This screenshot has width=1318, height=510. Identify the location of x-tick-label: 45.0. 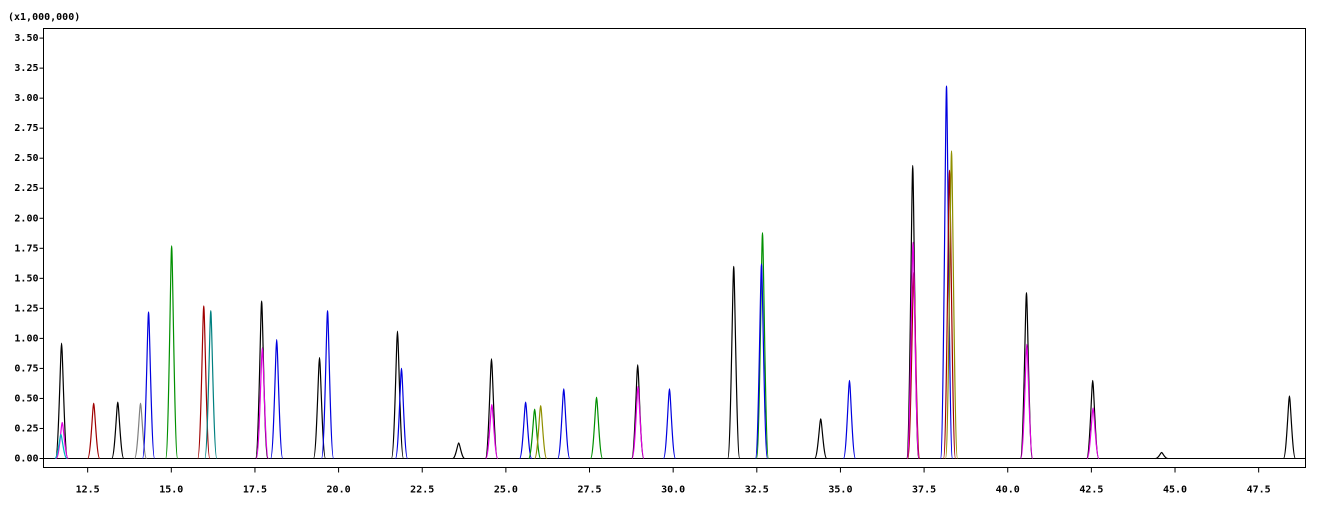
(1175, 490).